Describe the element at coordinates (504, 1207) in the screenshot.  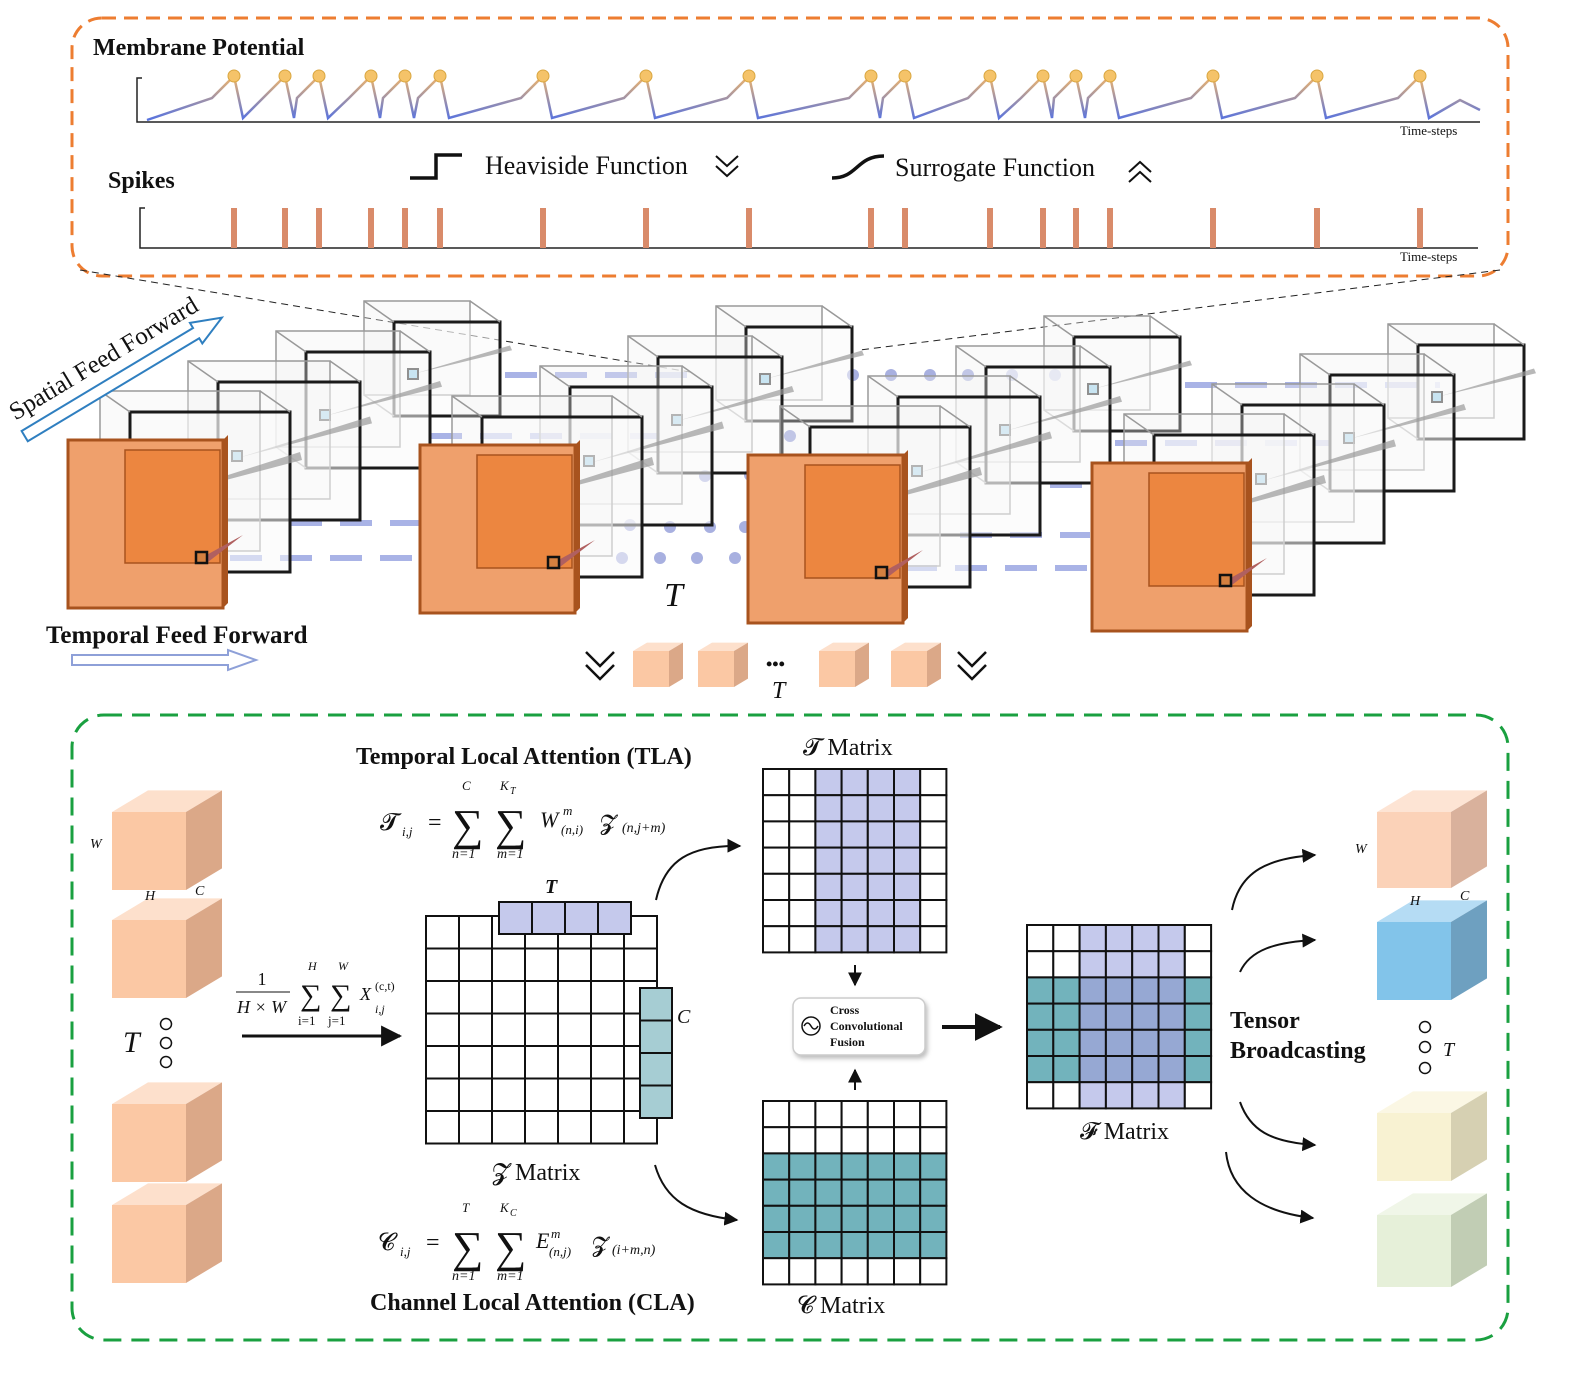
I see `label: K` at that location.